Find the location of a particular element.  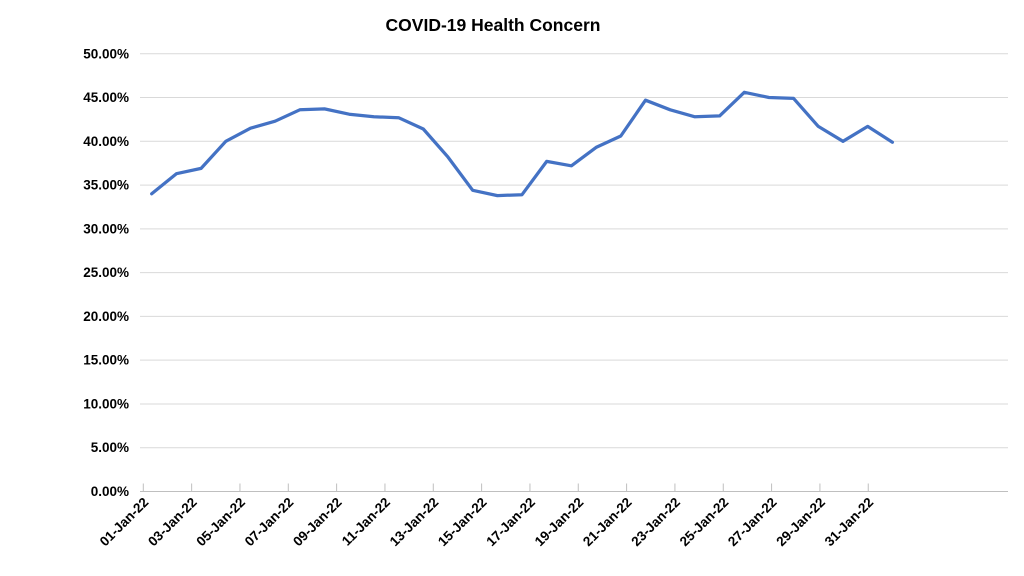

data-series is located at coordinates (522, 144).